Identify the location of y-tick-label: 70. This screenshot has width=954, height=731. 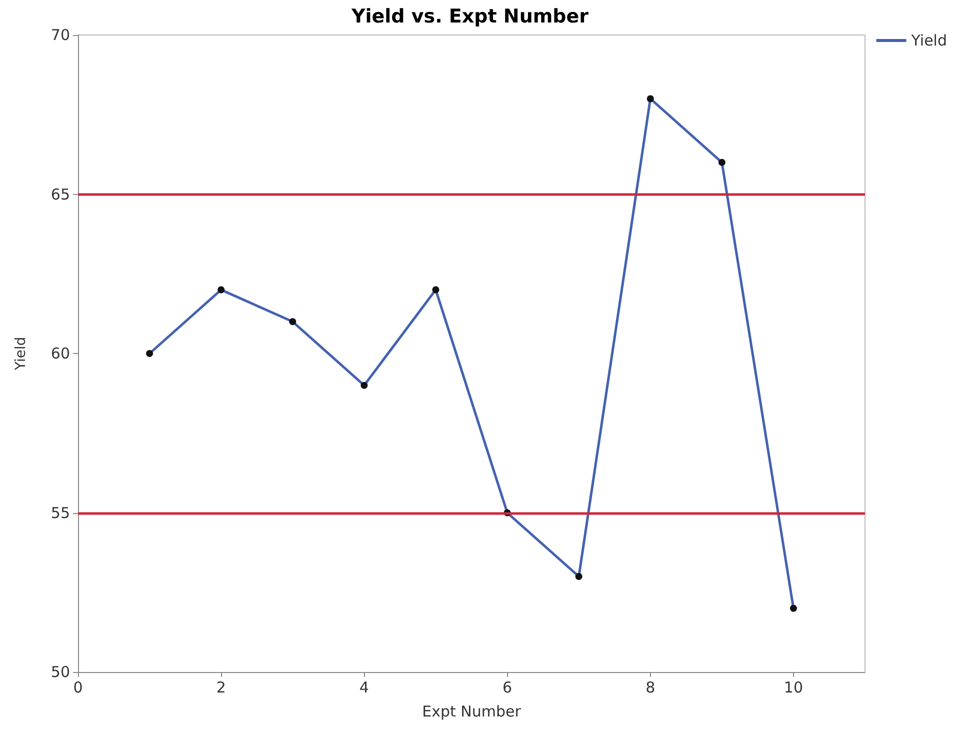
(60, 35).